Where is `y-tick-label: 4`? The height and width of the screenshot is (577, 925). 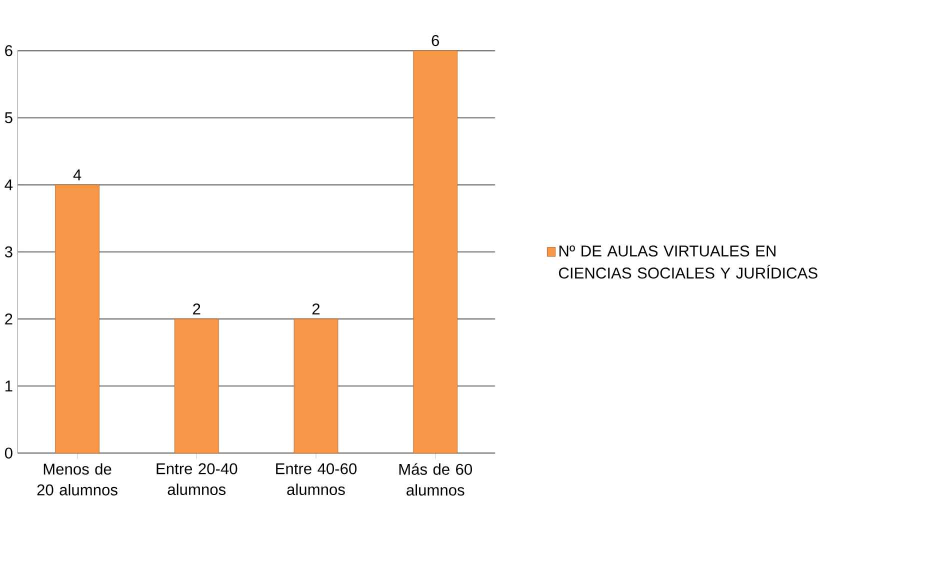
y-tick-label: 4 is located at coordinates (8, 185).